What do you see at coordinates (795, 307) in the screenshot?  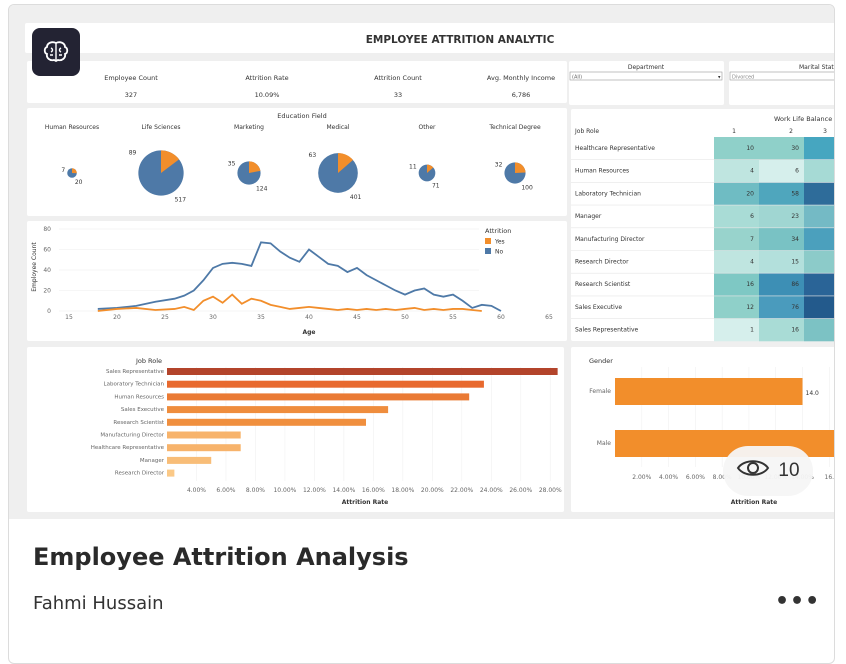 I see `heatmap-val-2-7: 76` at bounding box center [795, 307].